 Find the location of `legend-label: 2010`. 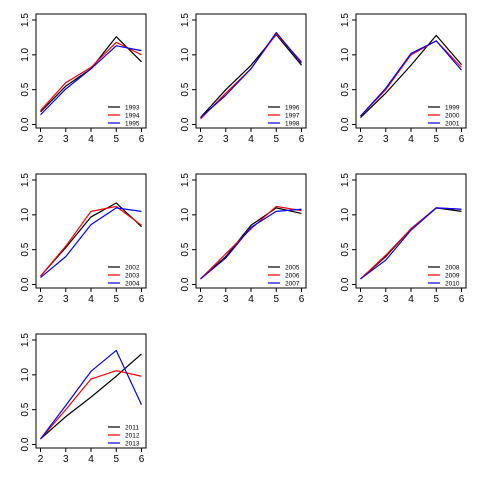

legend-label: 2010 is located at coordinates (452, 283).